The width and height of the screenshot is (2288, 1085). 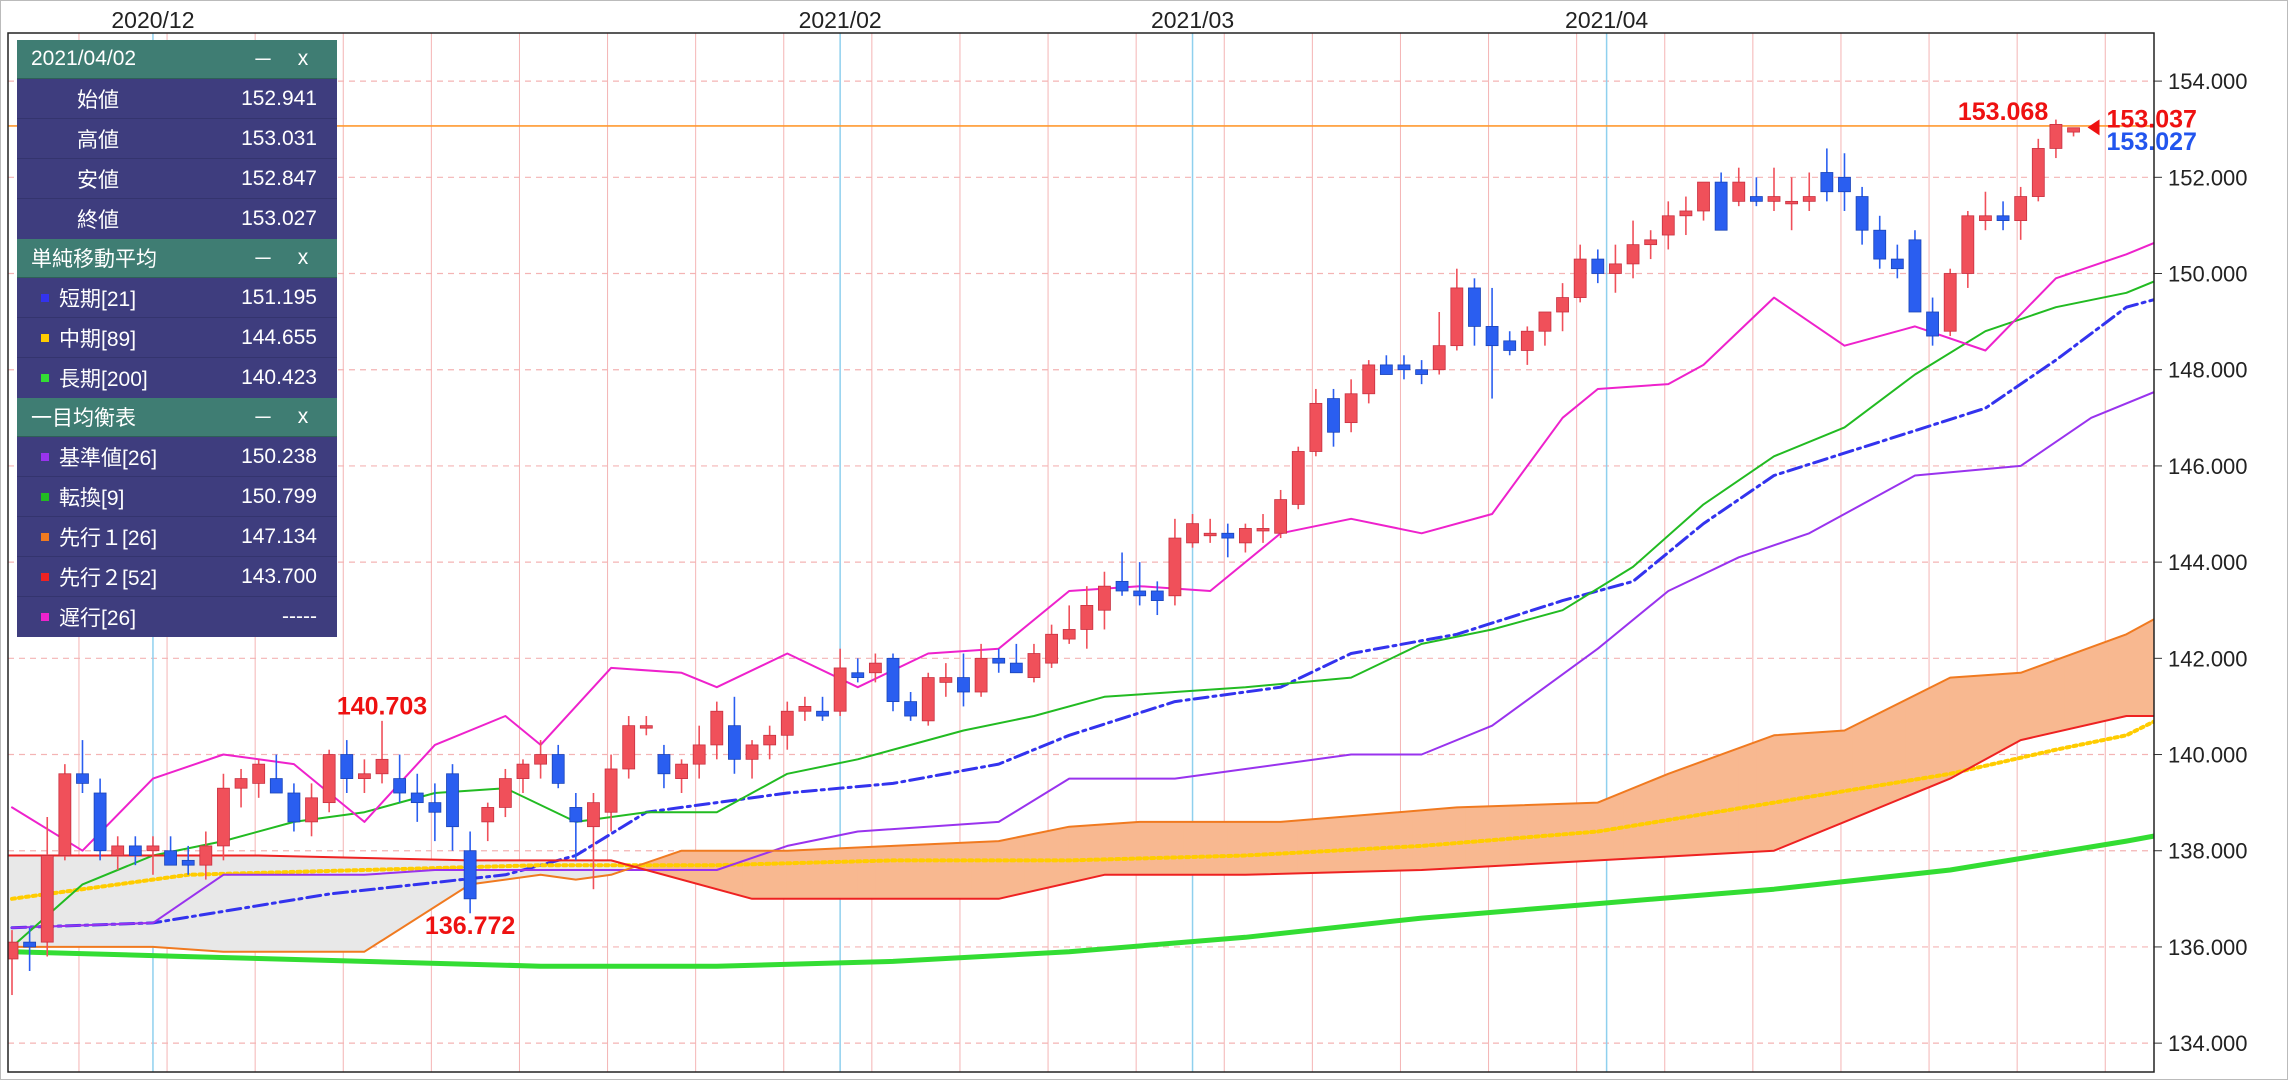 I want to click on ohlc-label: 安値, so click(x=98, y=180).